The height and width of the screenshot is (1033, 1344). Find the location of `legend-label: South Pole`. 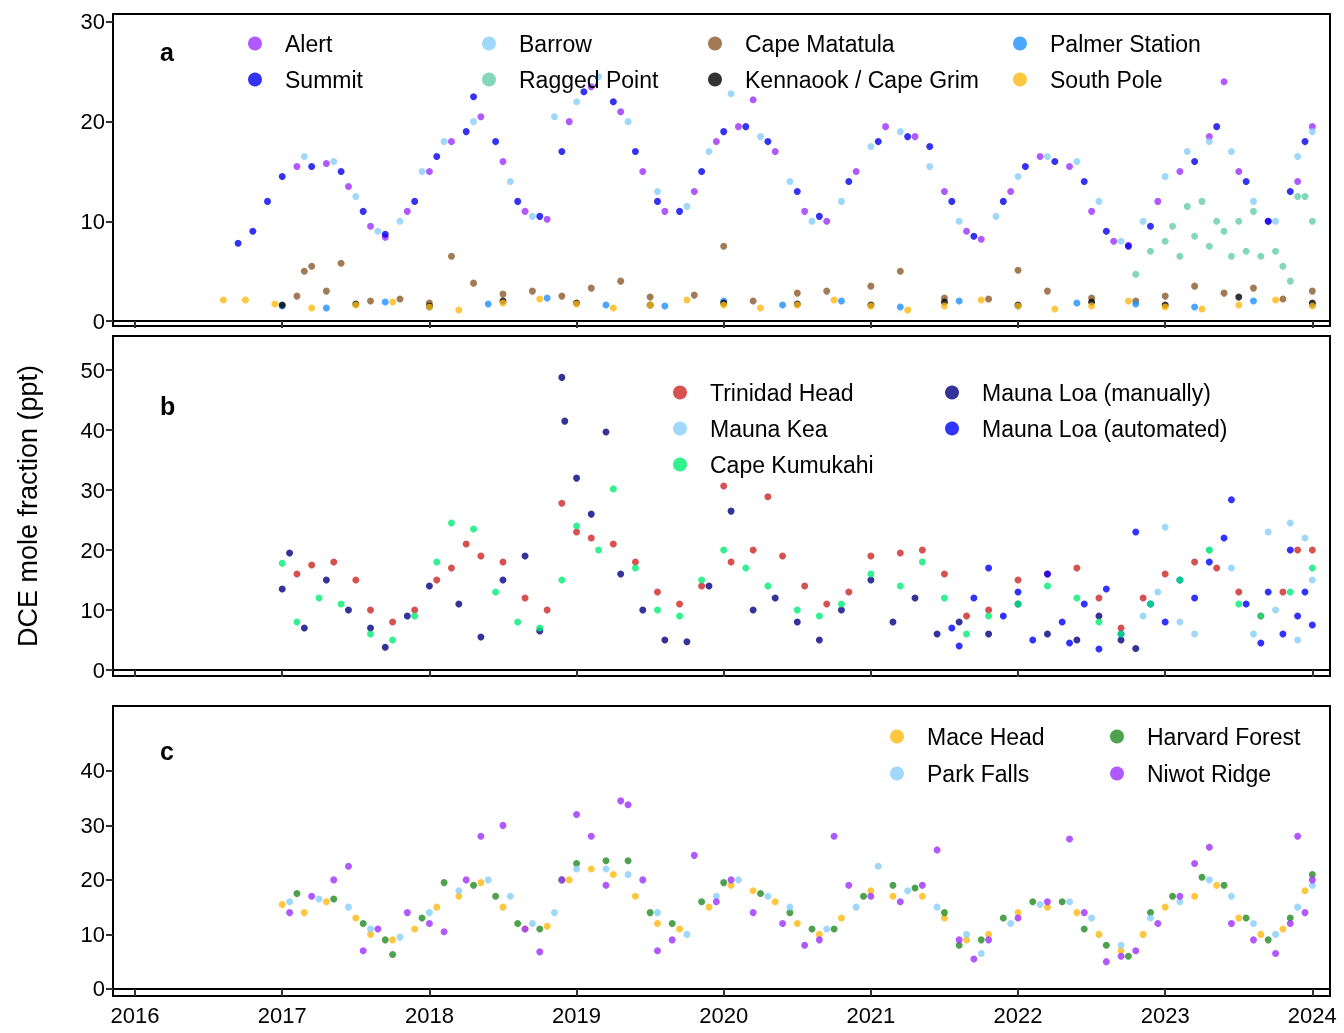

legend-label: South Pole is located at coordinates (1106, 79).